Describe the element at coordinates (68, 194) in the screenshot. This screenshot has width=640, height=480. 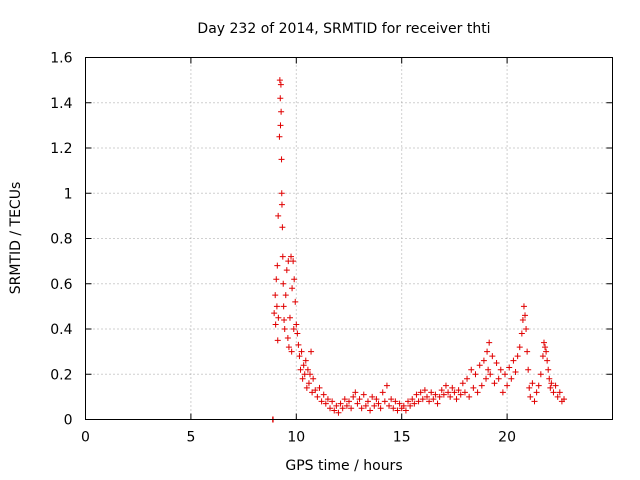
I see `y-tick-label: 1` at that location.